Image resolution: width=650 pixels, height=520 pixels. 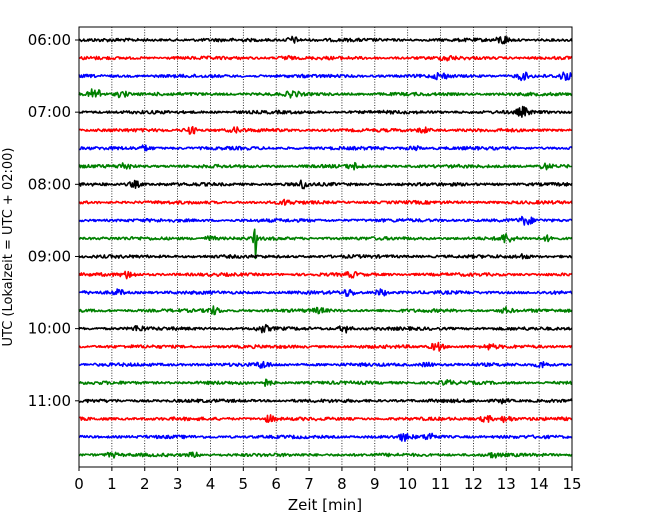 I want to click on x-tick-label-15: 15, so click(x=571, y=484).